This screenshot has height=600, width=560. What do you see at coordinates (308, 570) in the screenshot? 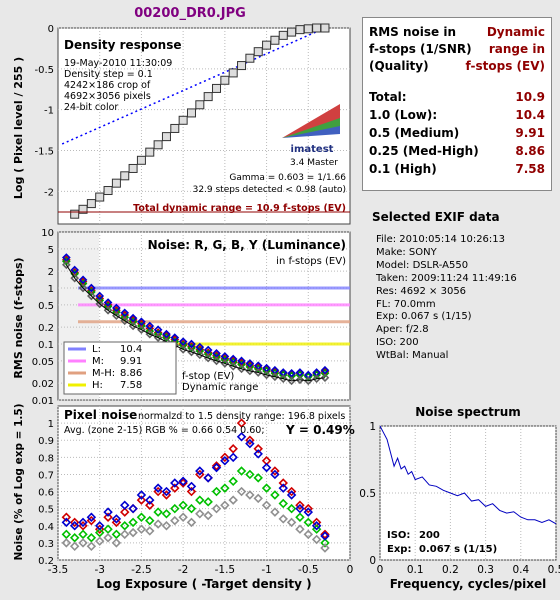
I see `pixel-xtick-label: -0.5` at bounding box center [308, 570].